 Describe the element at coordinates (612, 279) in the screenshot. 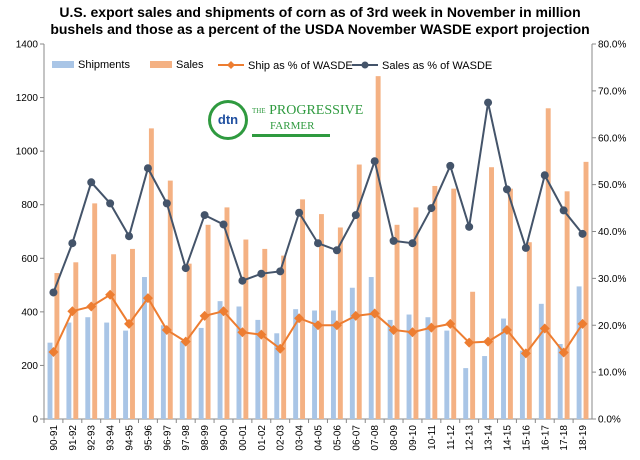

I see `right-tick-label: 30.0%` at that location.